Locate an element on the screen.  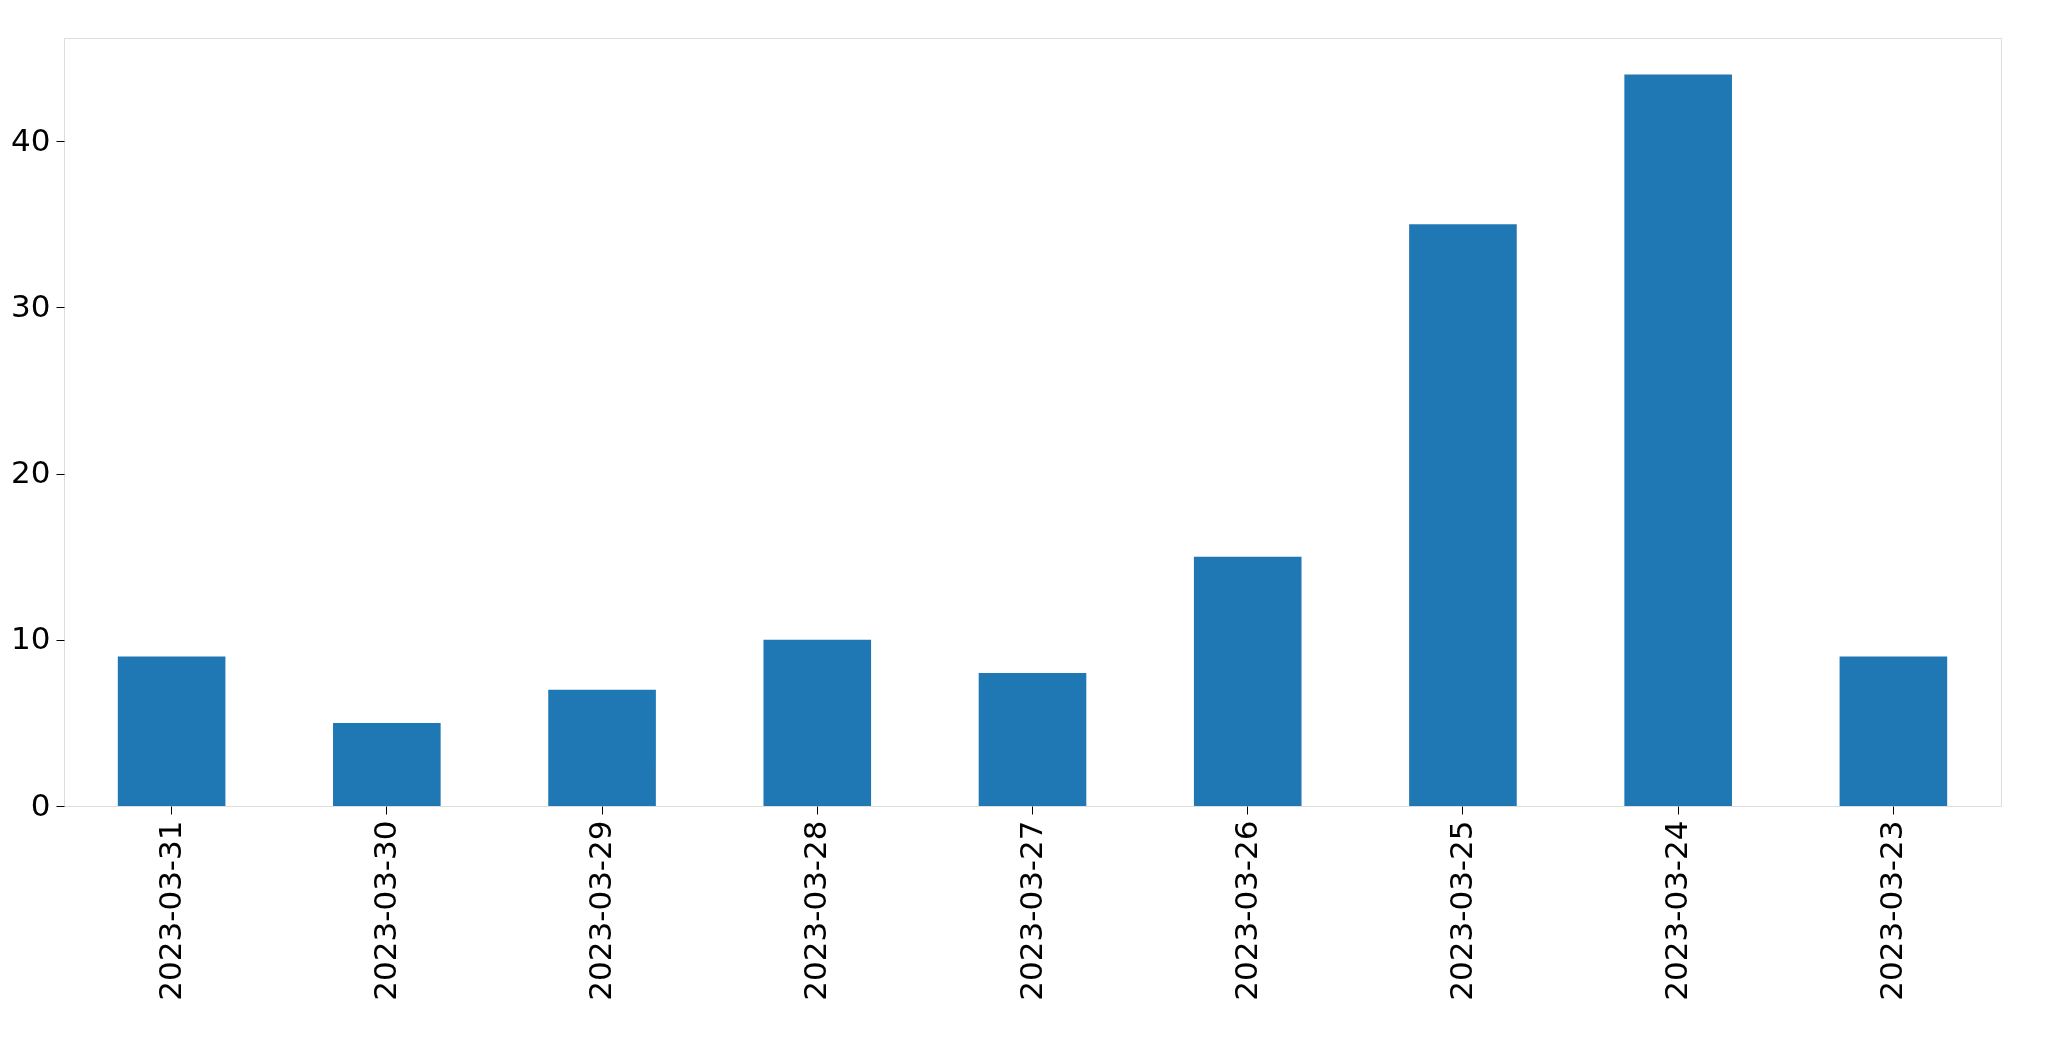
x-tick-label: 2023-03-27 is located at coordinates (1030, 910).